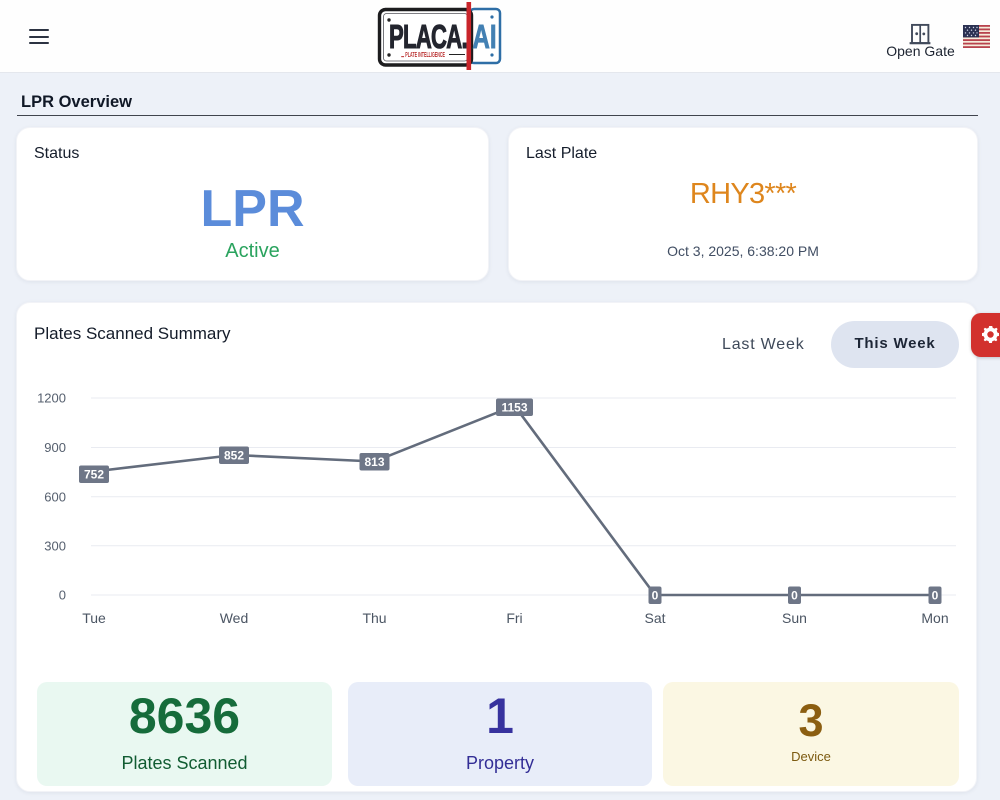 The height and width of the screenshot is (800, 1000). Describe the element at coordinates (234, 456) in the screenshot. I see `svg-text: 852` at that location.